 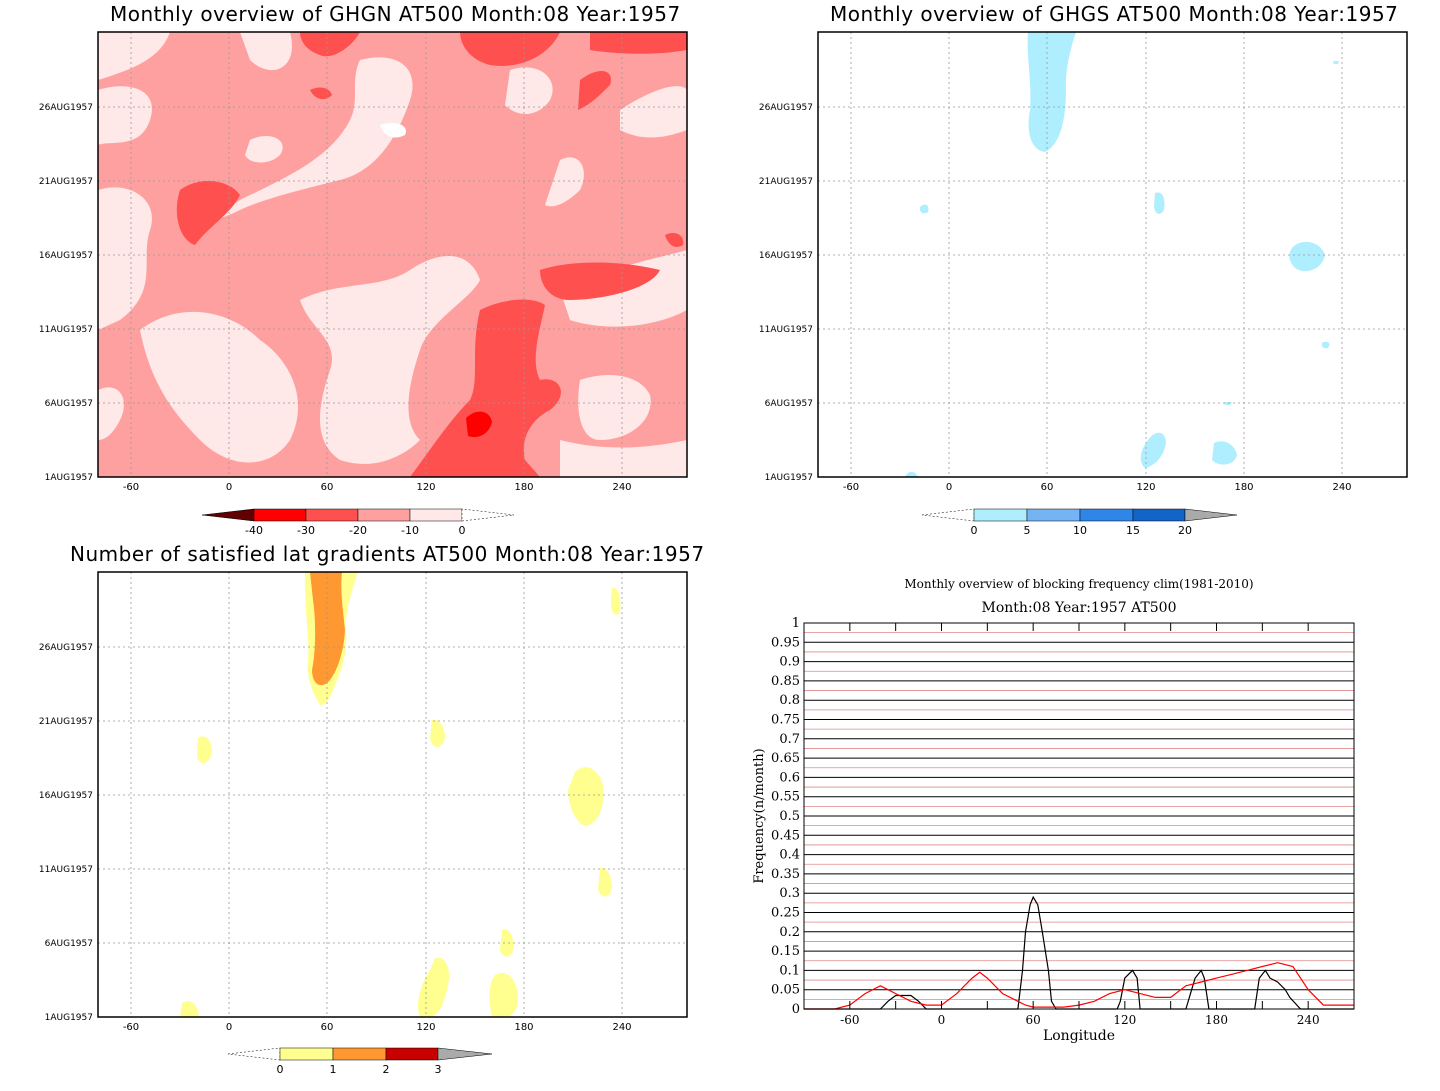 What do you see at coordinates (785, 758) in the screenshot?
I see `y-tick-label: 0.65` at bounding box center [785, 758].